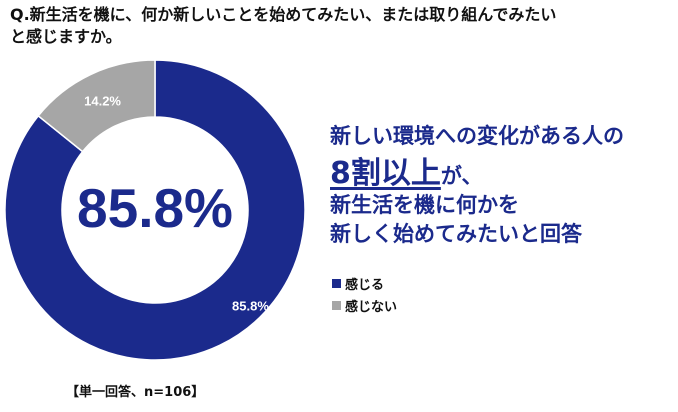 The height and width of the screenshot is (412, 678). Describe the element at coordinates (336, 283) in the screenshot. I see `legend-swatch-yes` at that location.